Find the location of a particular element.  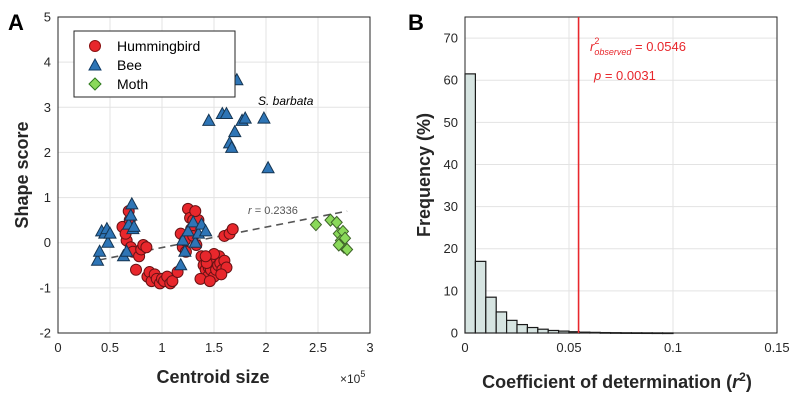

x-title-exp: 2 is located at coordinates (742, 377).